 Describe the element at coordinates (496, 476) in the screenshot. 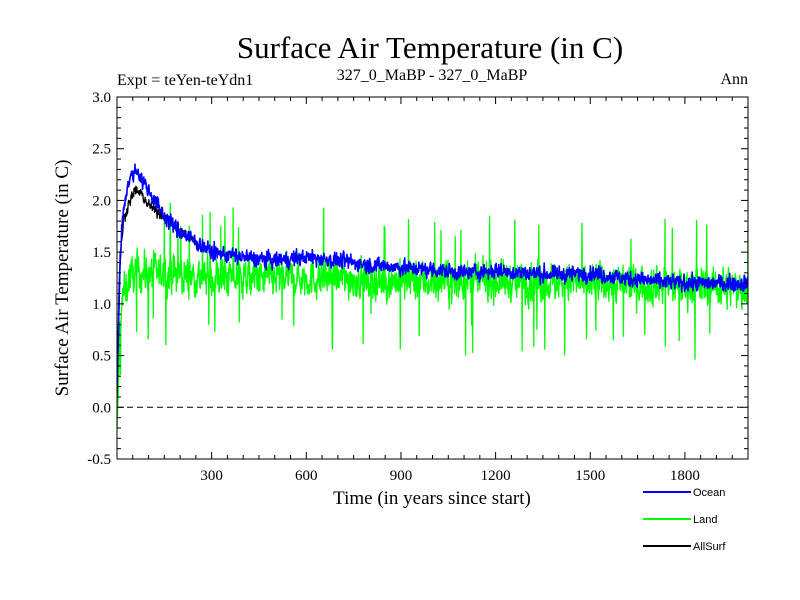

I see `x-tick-label: 1200` at that location.